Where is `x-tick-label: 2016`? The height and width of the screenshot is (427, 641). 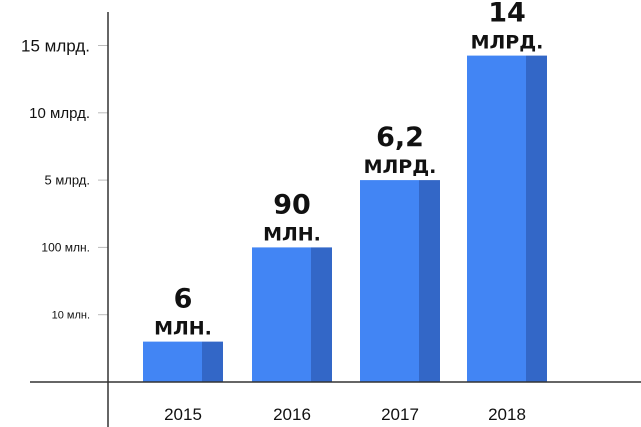 x-tick-label: 2016 is located at coordinates (292, 414).